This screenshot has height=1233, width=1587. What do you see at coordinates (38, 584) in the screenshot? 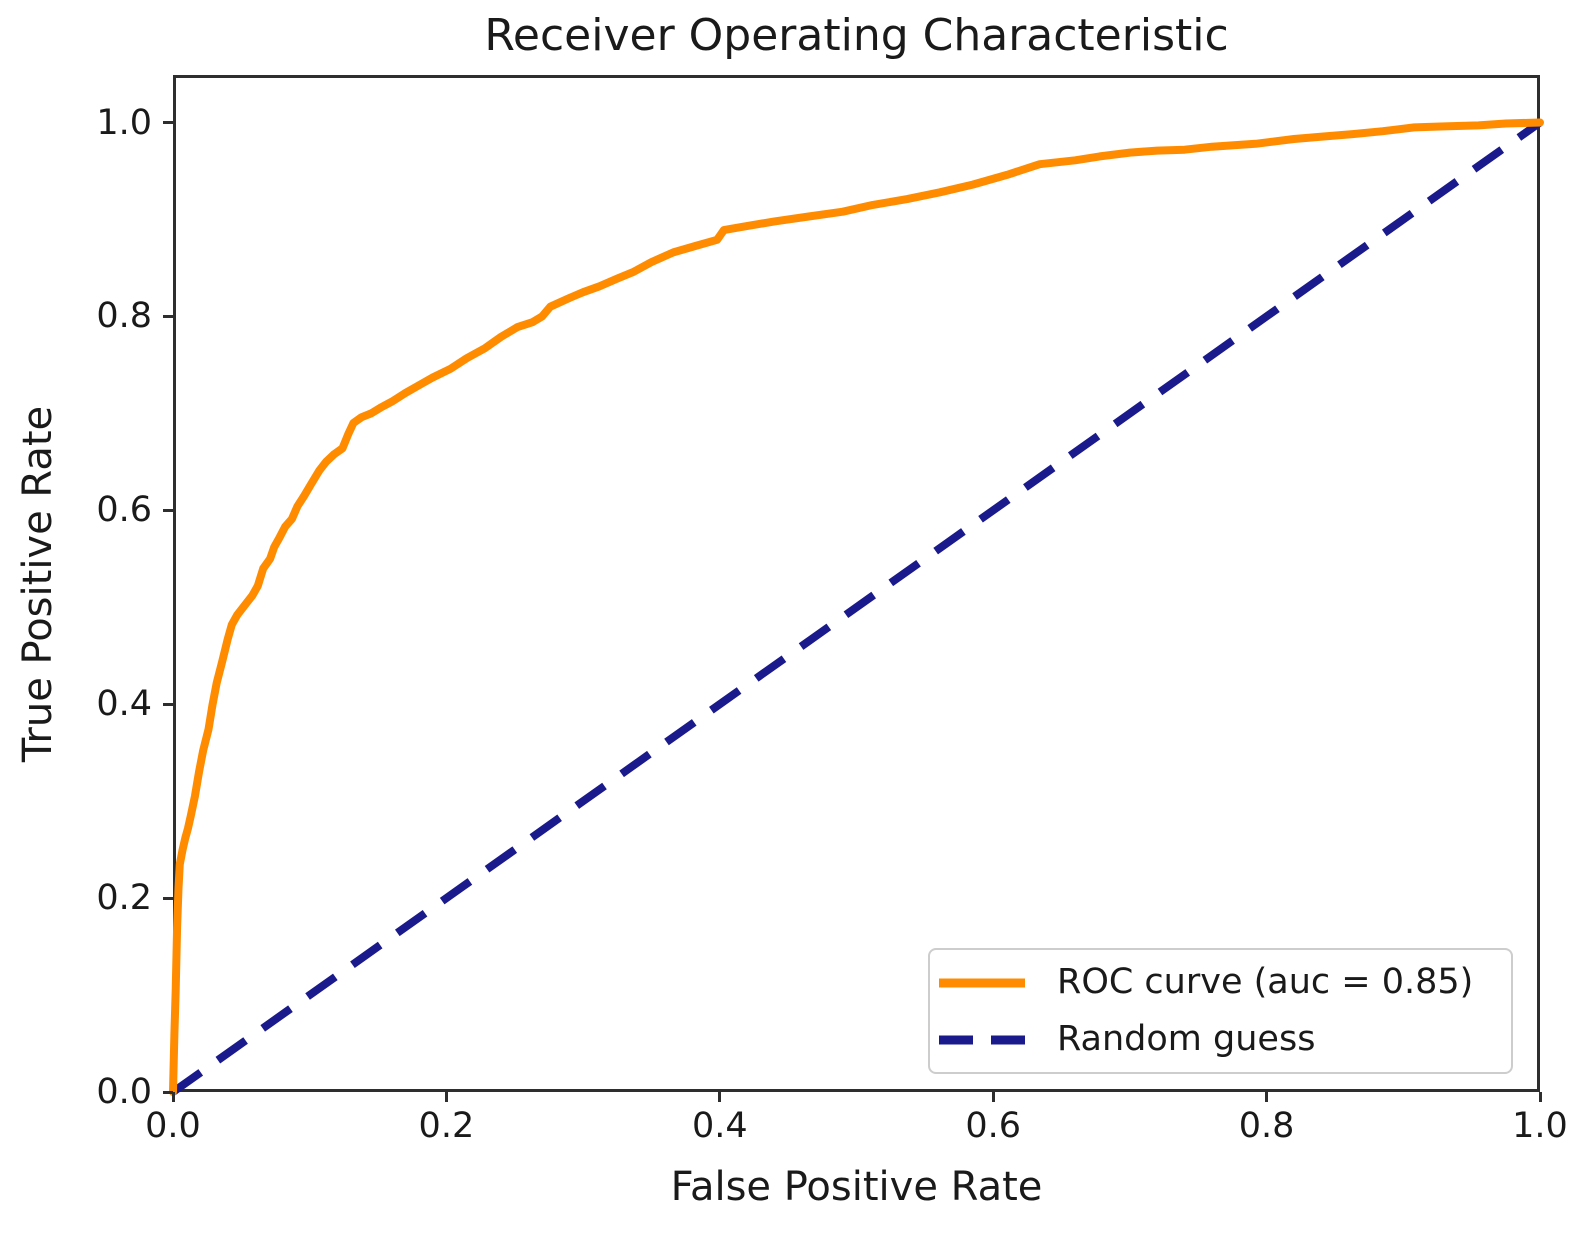
I see `y-axis-label: True Positive Rate` at bounding box center [38, 584].